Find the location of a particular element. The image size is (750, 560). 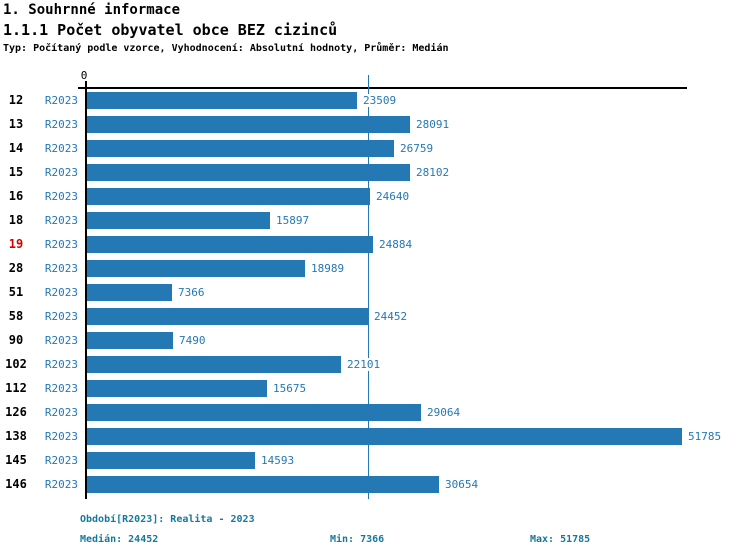

chart-row: 138 R2023 51785 is located at coordinates (375, 436).